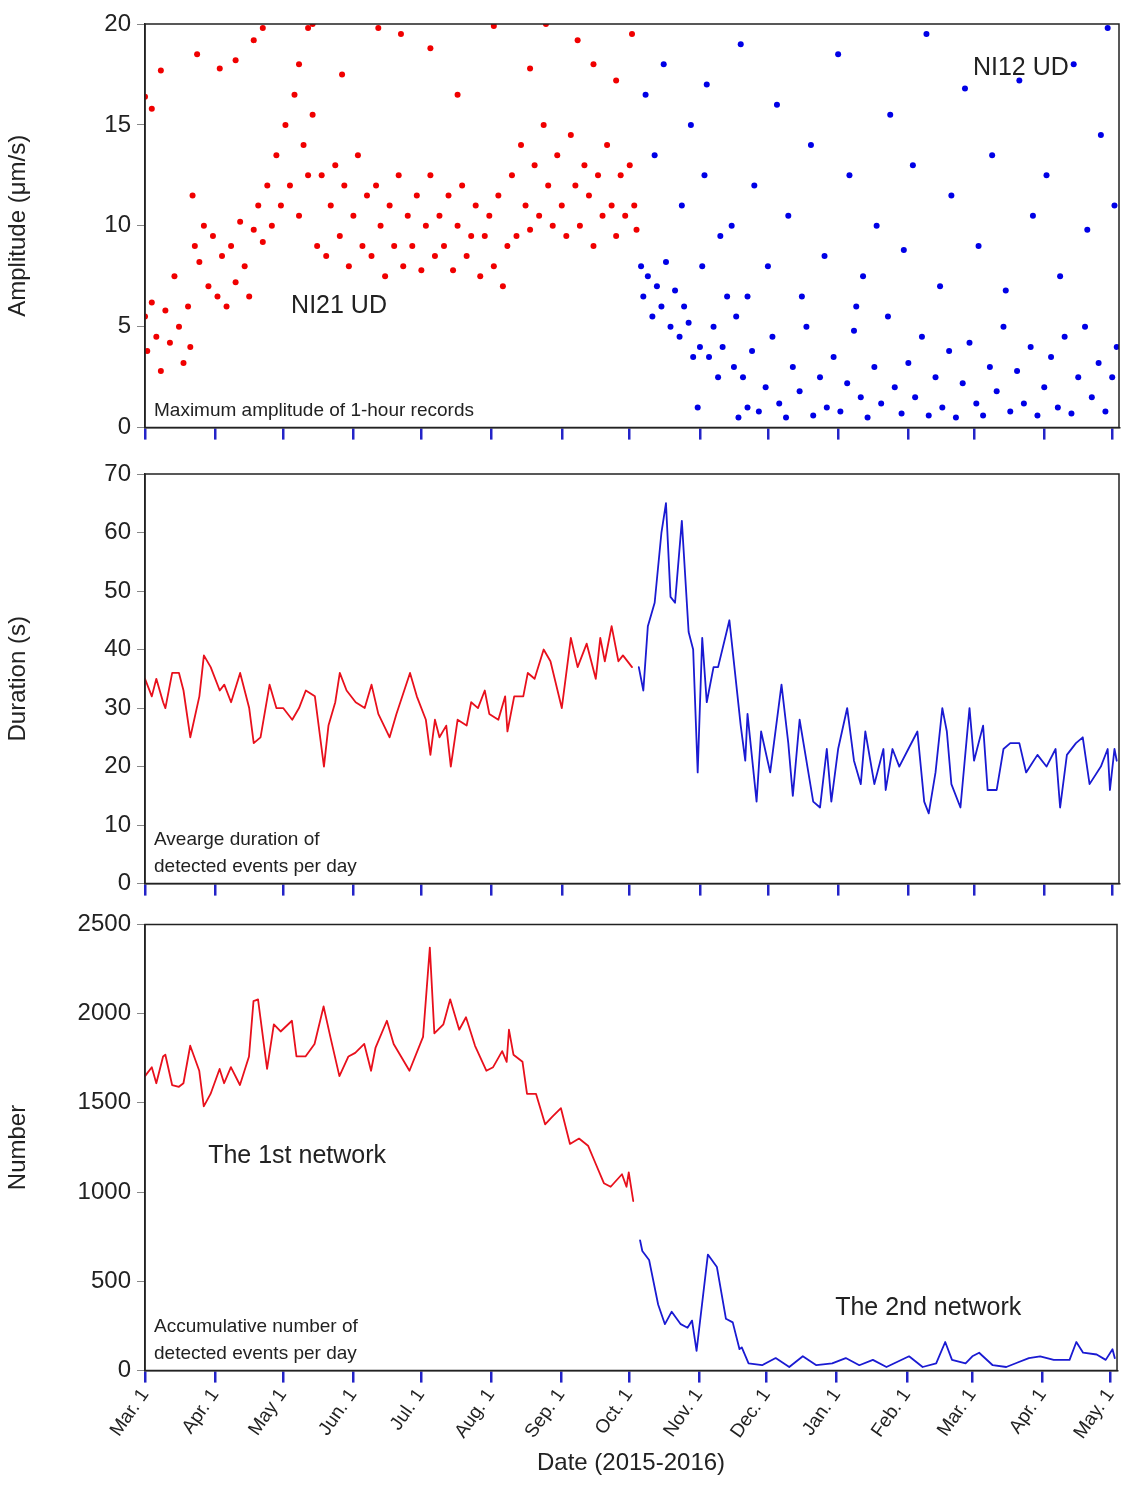  Describe the element at coordinates (256, 851) in the screenshot. I see `annotation: Avearge duration of detected events per day` at that location.